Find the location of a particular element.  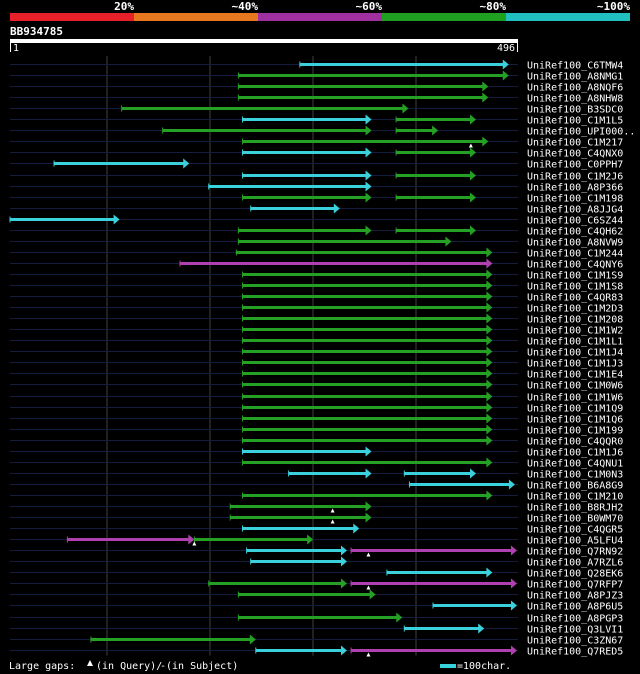

hit-row: UniRef100_C6SZ44 is located at coordinates (316, 220).